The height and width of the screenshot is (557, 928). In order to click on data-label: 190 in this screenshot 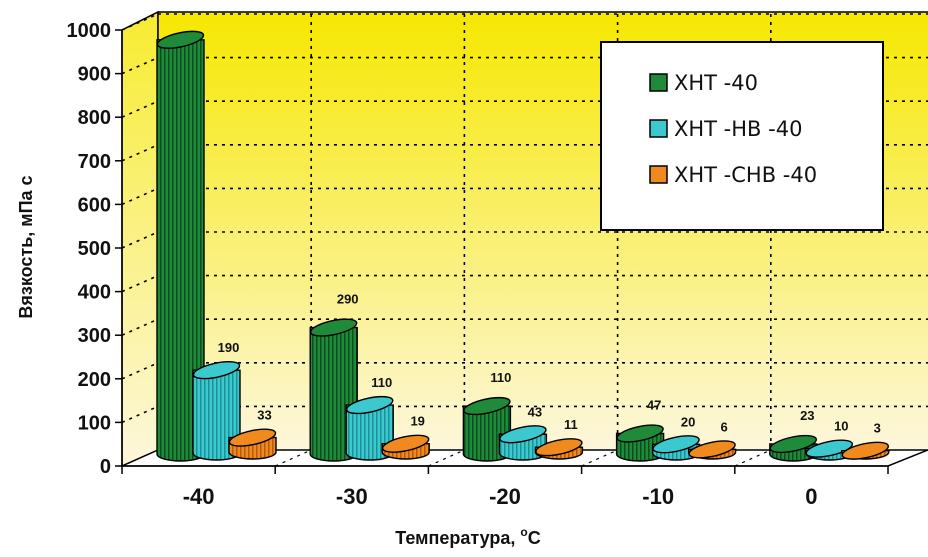, I will do `click(229, 347)`.